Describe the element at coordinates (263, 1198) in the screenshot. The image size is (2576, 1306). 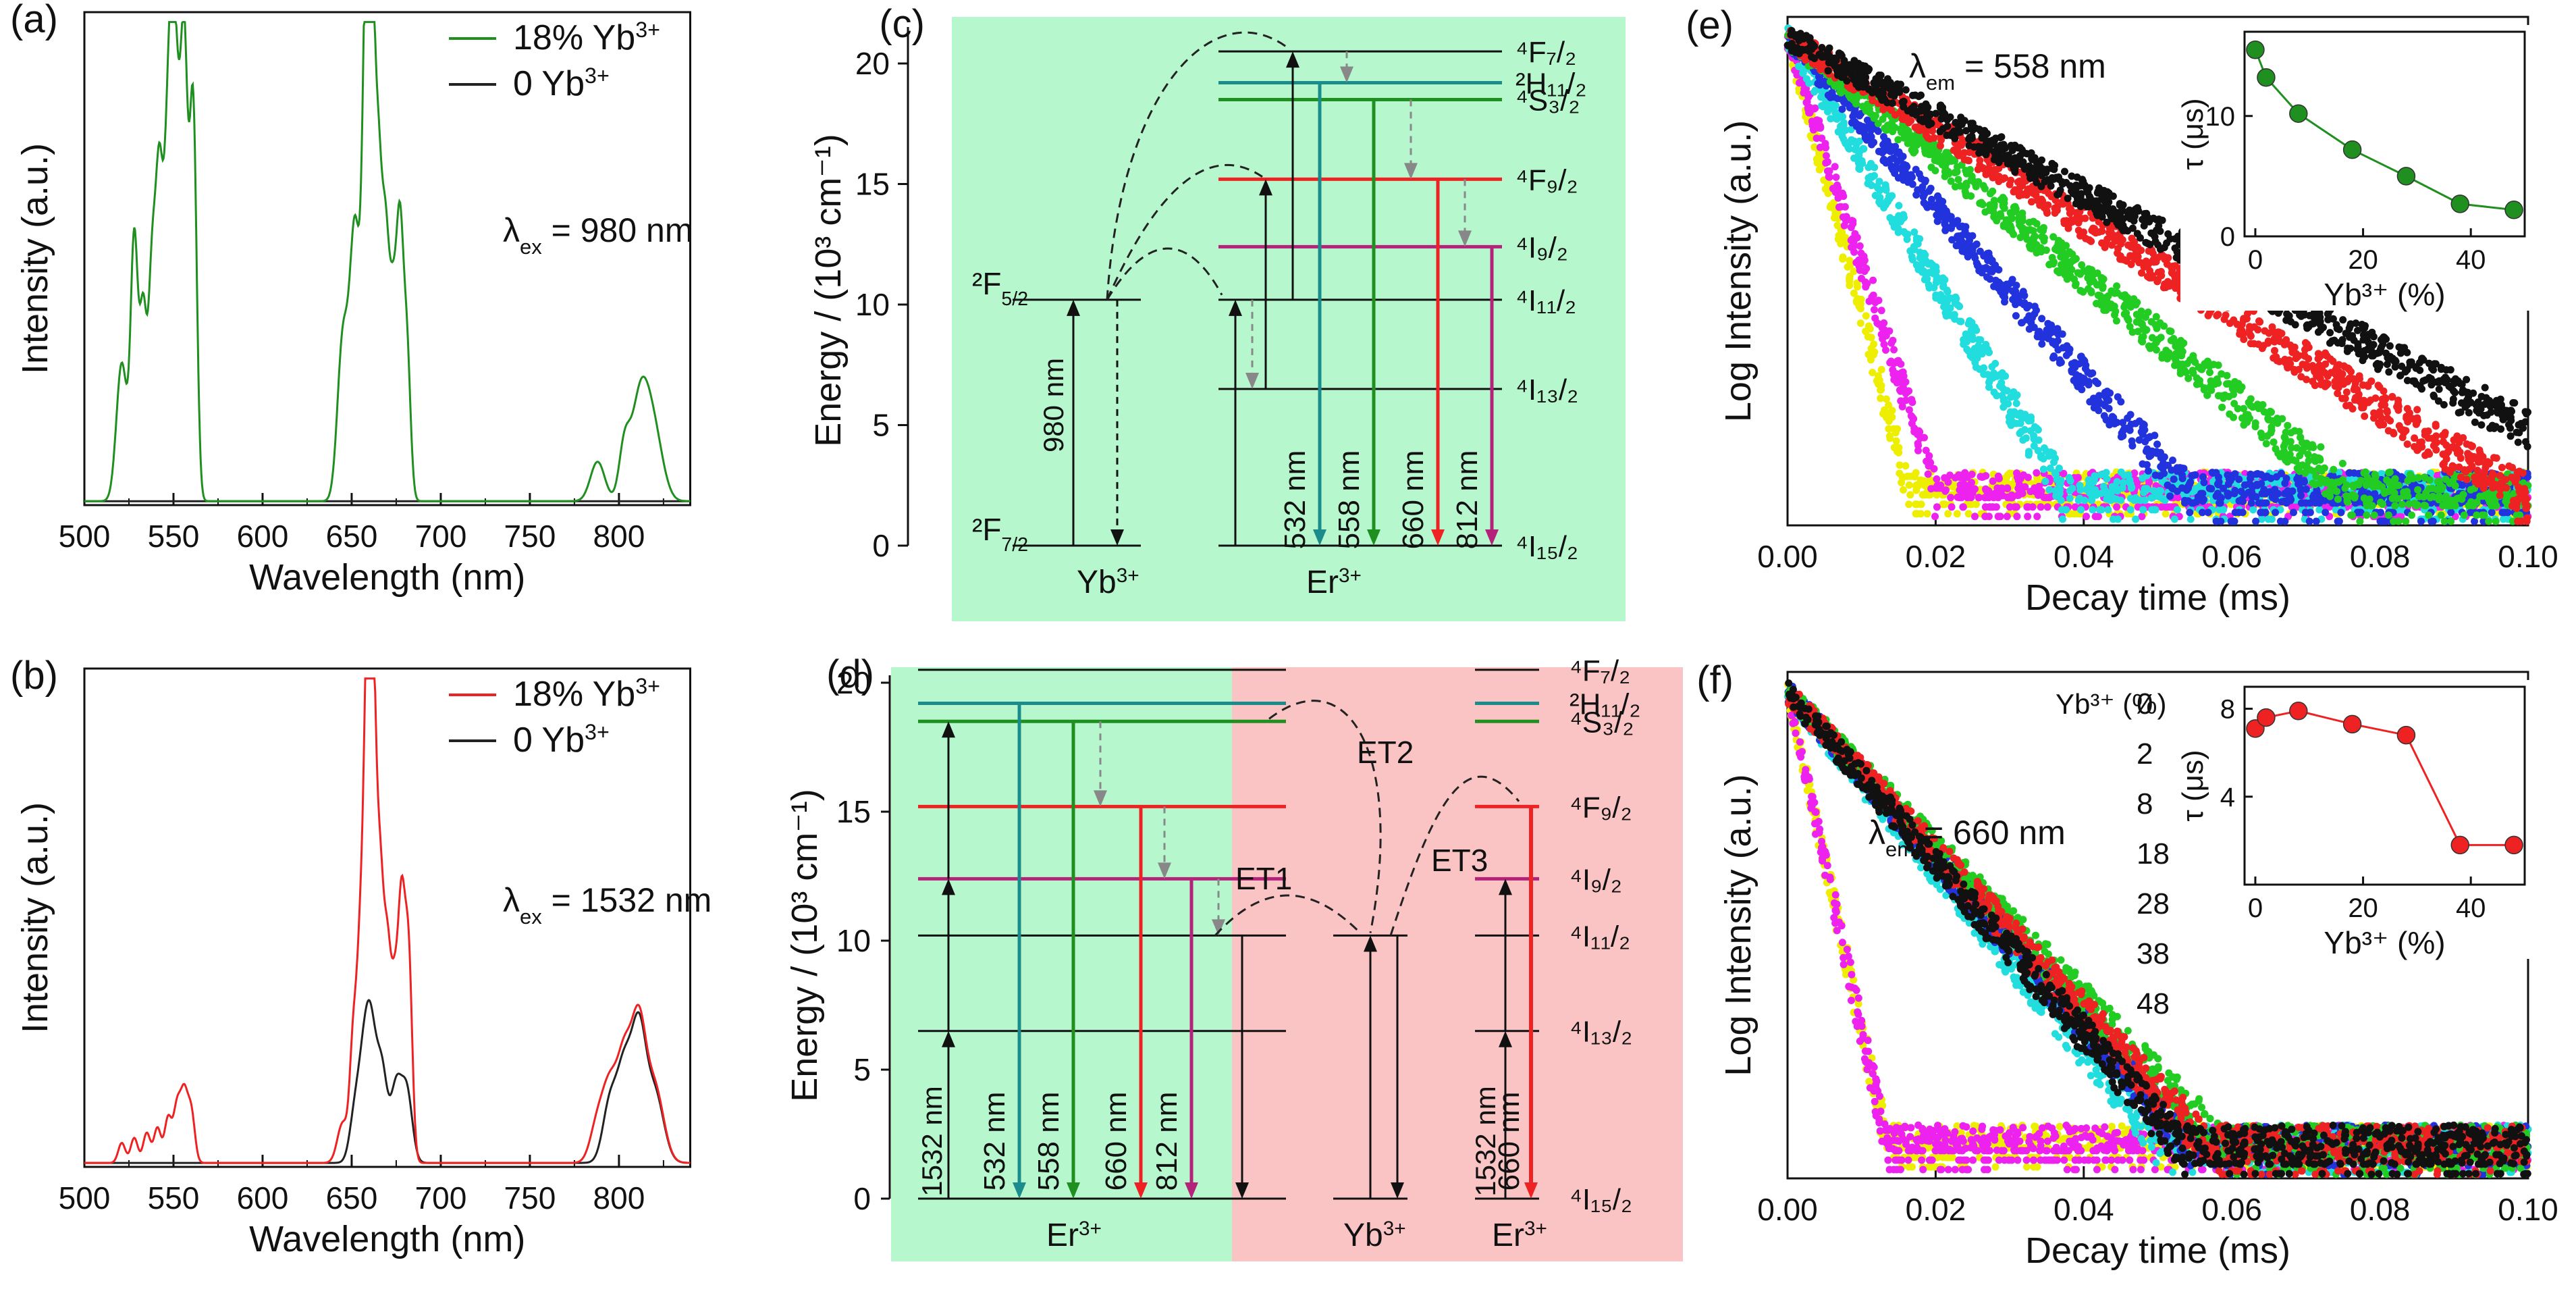
I see `x-tick-label-b: 600` at that location.